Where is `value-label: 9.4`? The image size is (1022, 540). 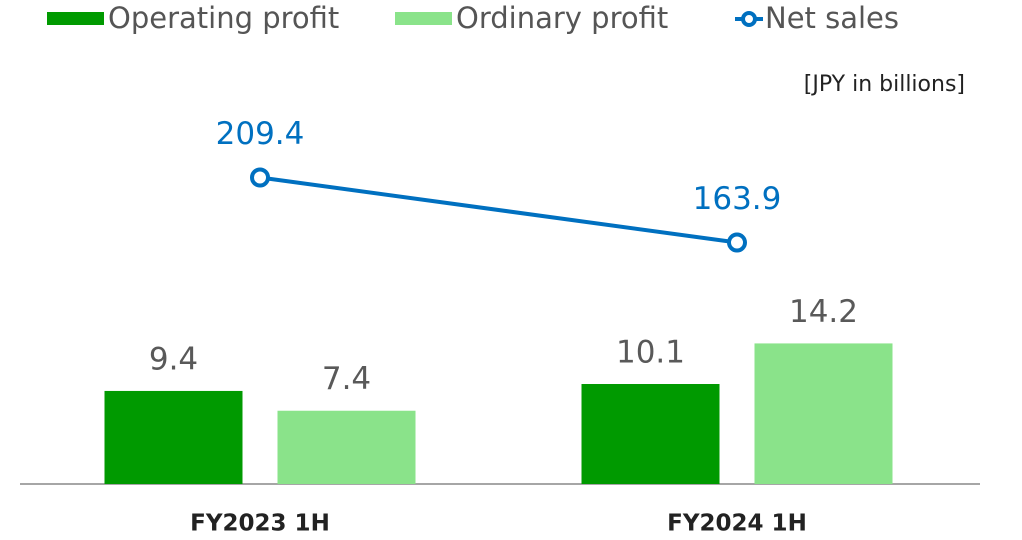
value-label: 9.4 is located at coordinates (173, 359).